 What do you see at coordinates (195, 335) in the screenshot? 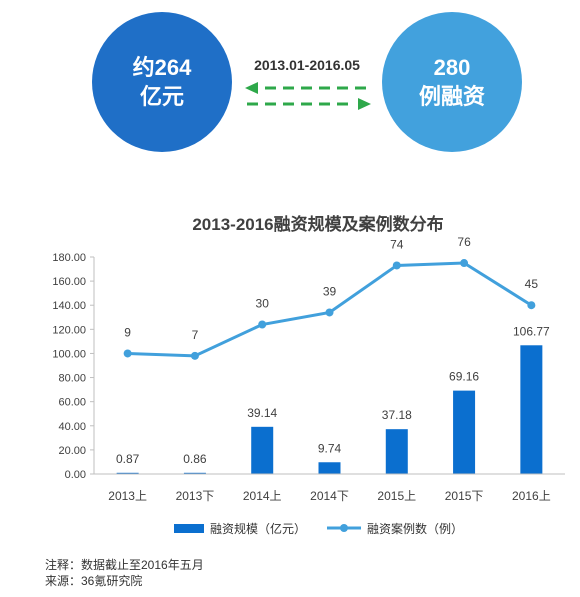
I see `line-value-label: 7` at bounding box center [195, 335].